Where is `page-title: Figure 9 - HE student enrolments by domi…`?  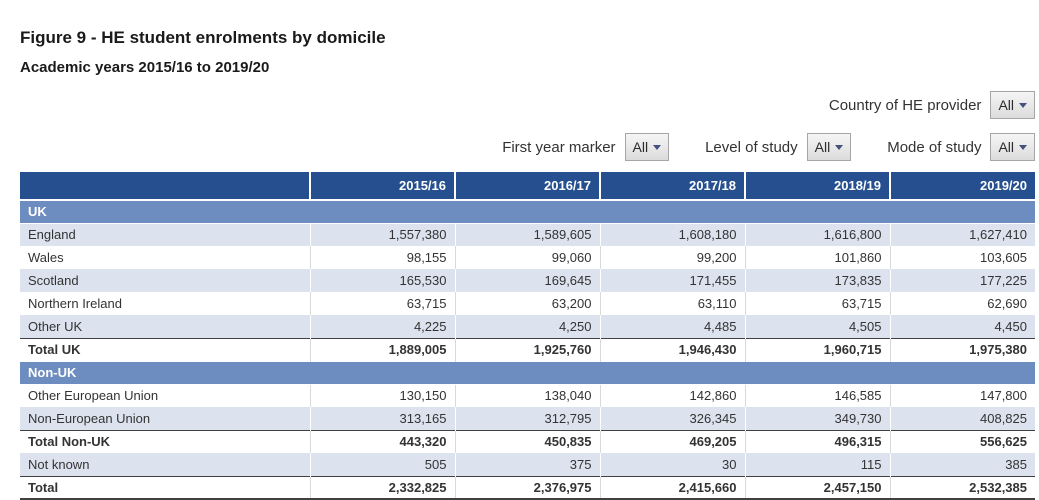 page-title: Figure 9 - HE student enrolments by domi… is located at coordinates (203, 37).